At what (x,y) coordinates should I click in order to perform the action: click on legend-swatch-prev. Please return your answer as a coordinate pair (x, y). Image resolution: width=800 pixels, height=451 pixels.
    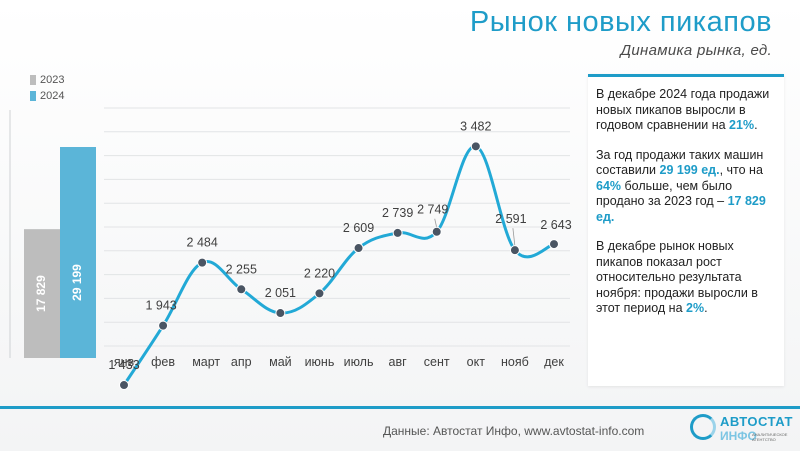
    Looking at the image, I should click on (33, 80).